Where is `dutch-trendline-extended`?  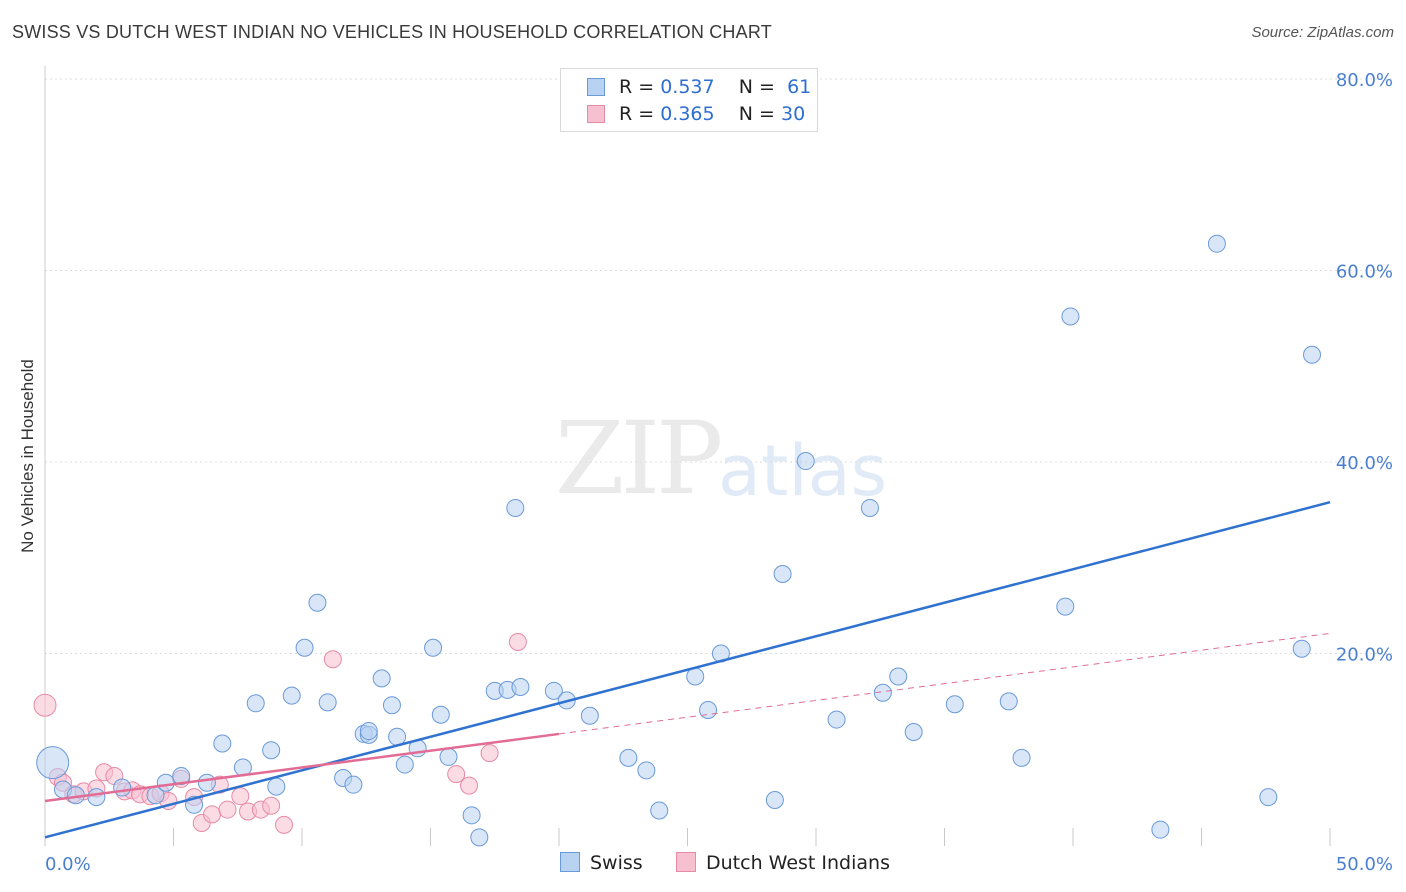
dutch-trendline-extended is located at coordinates (944, 683).